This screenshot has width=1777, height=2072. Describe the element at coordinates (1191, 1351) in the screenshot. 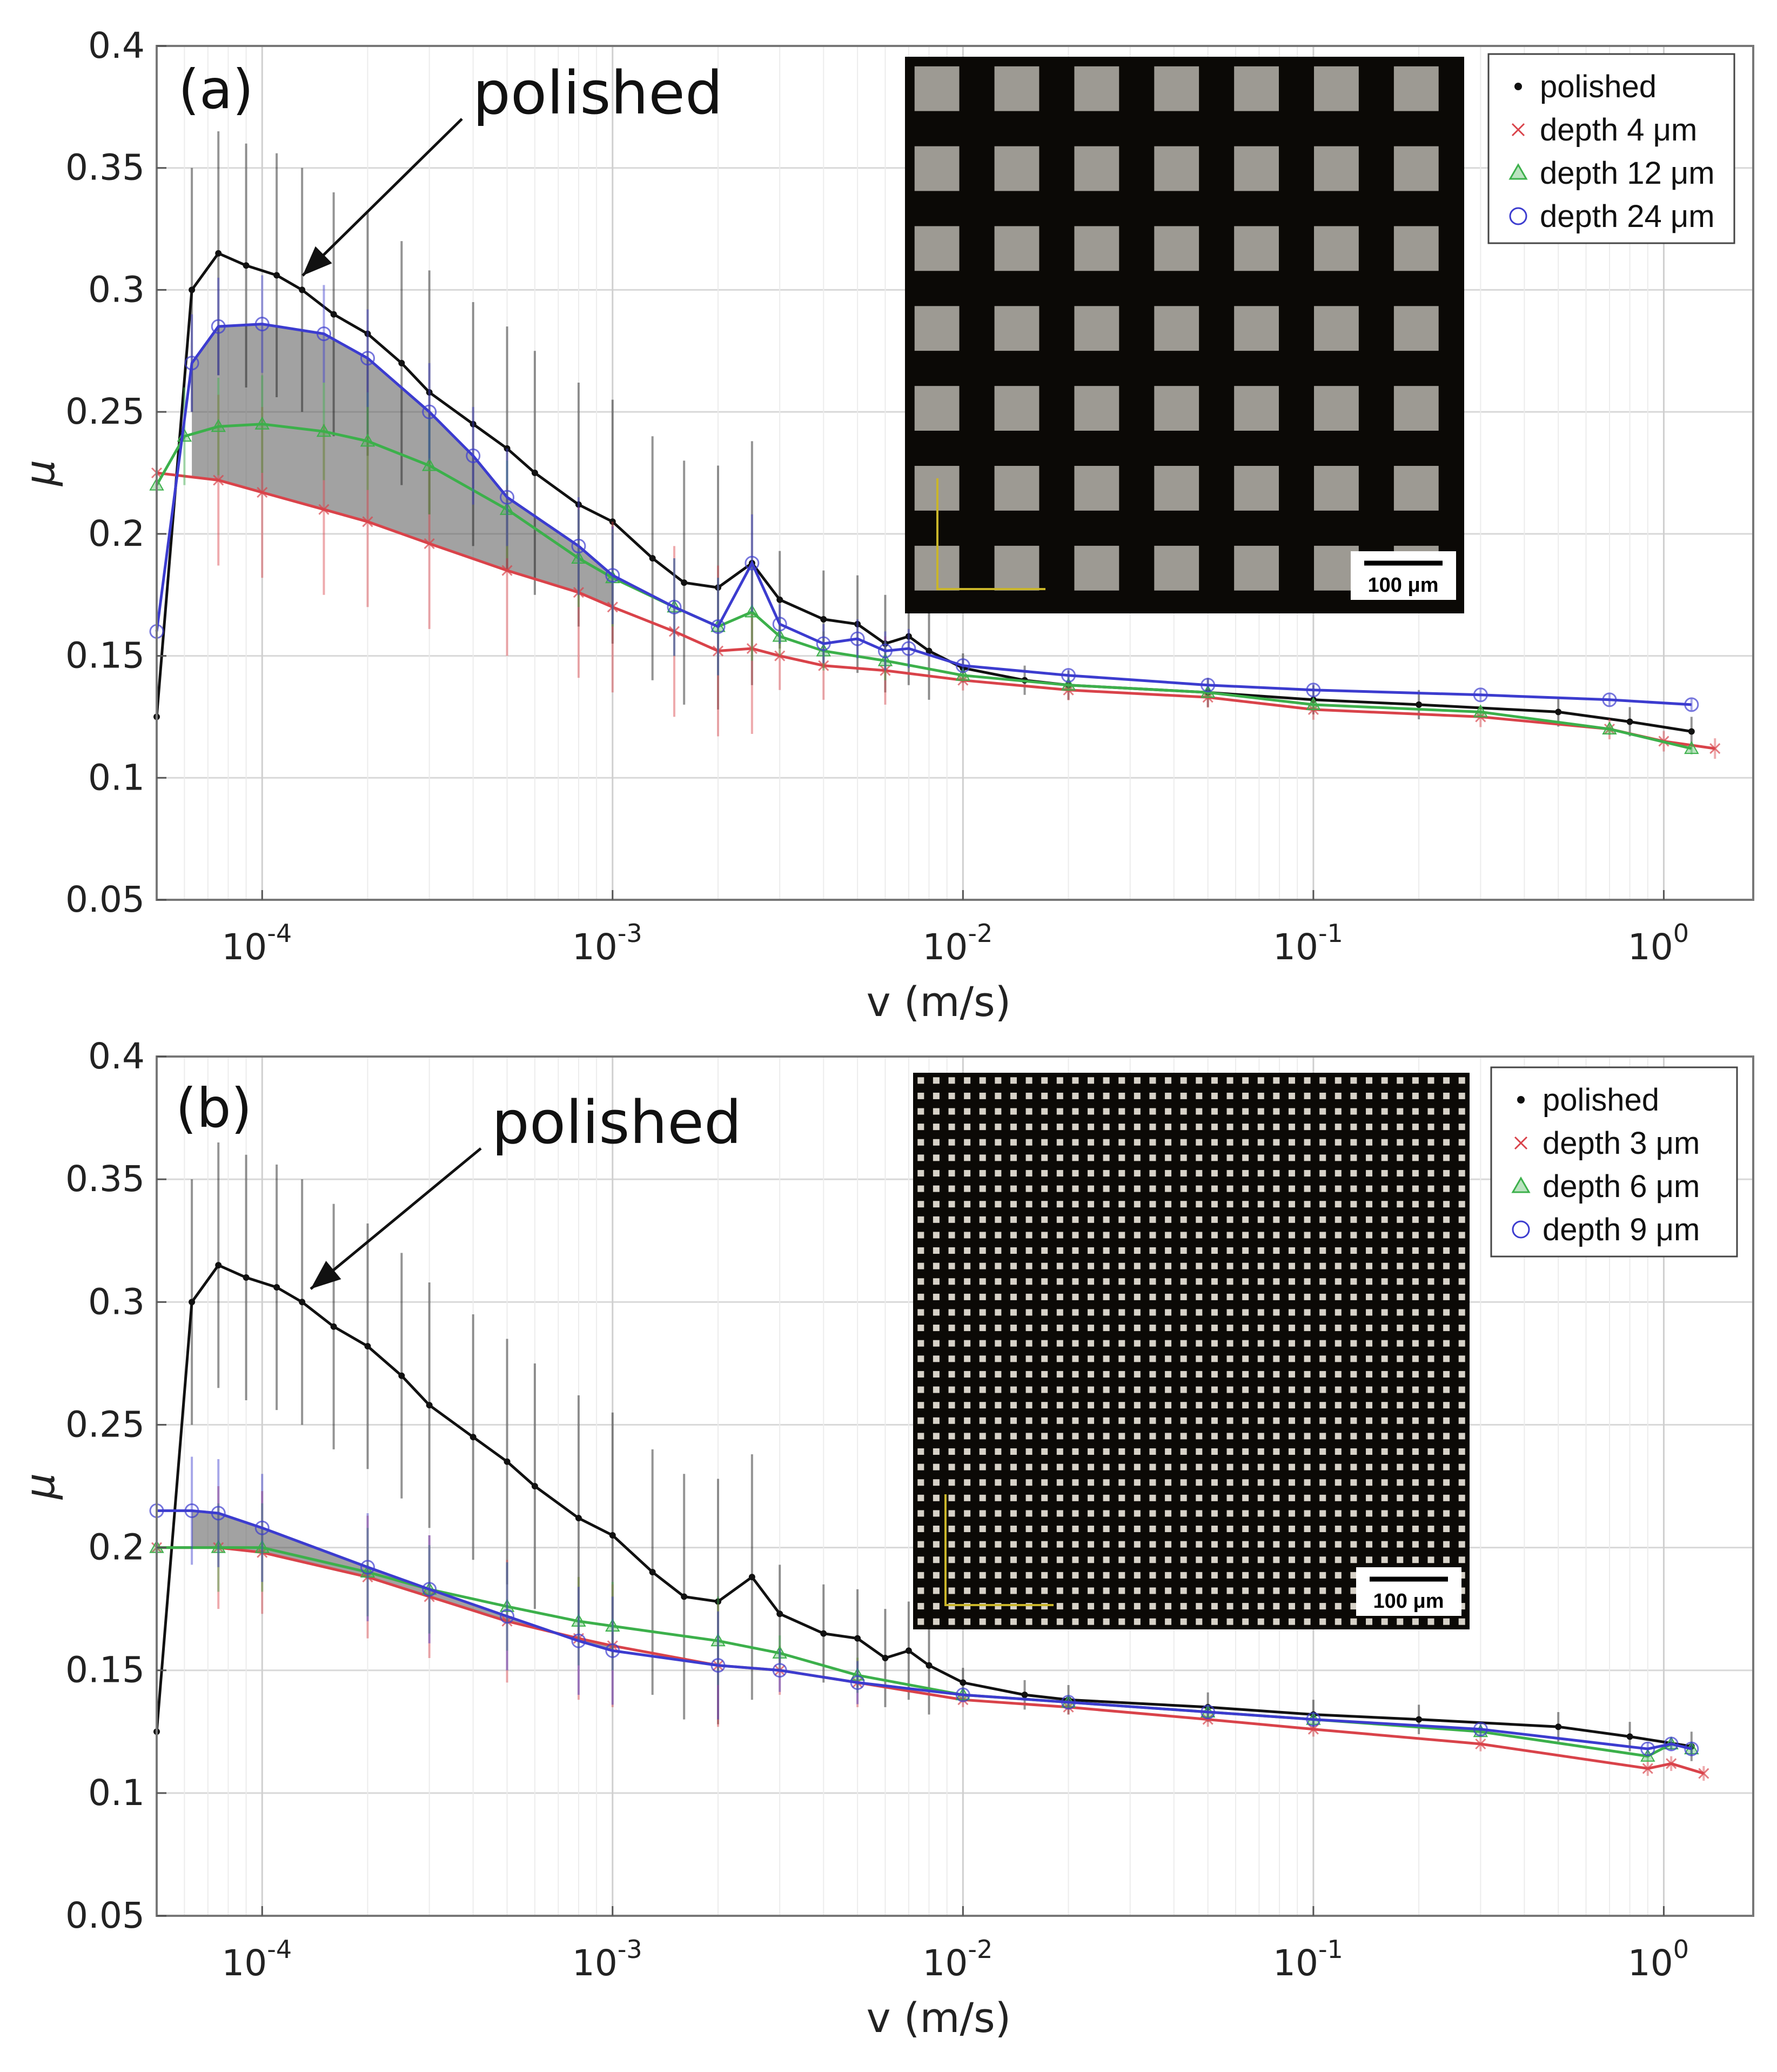

I see `inset-background` at that location.